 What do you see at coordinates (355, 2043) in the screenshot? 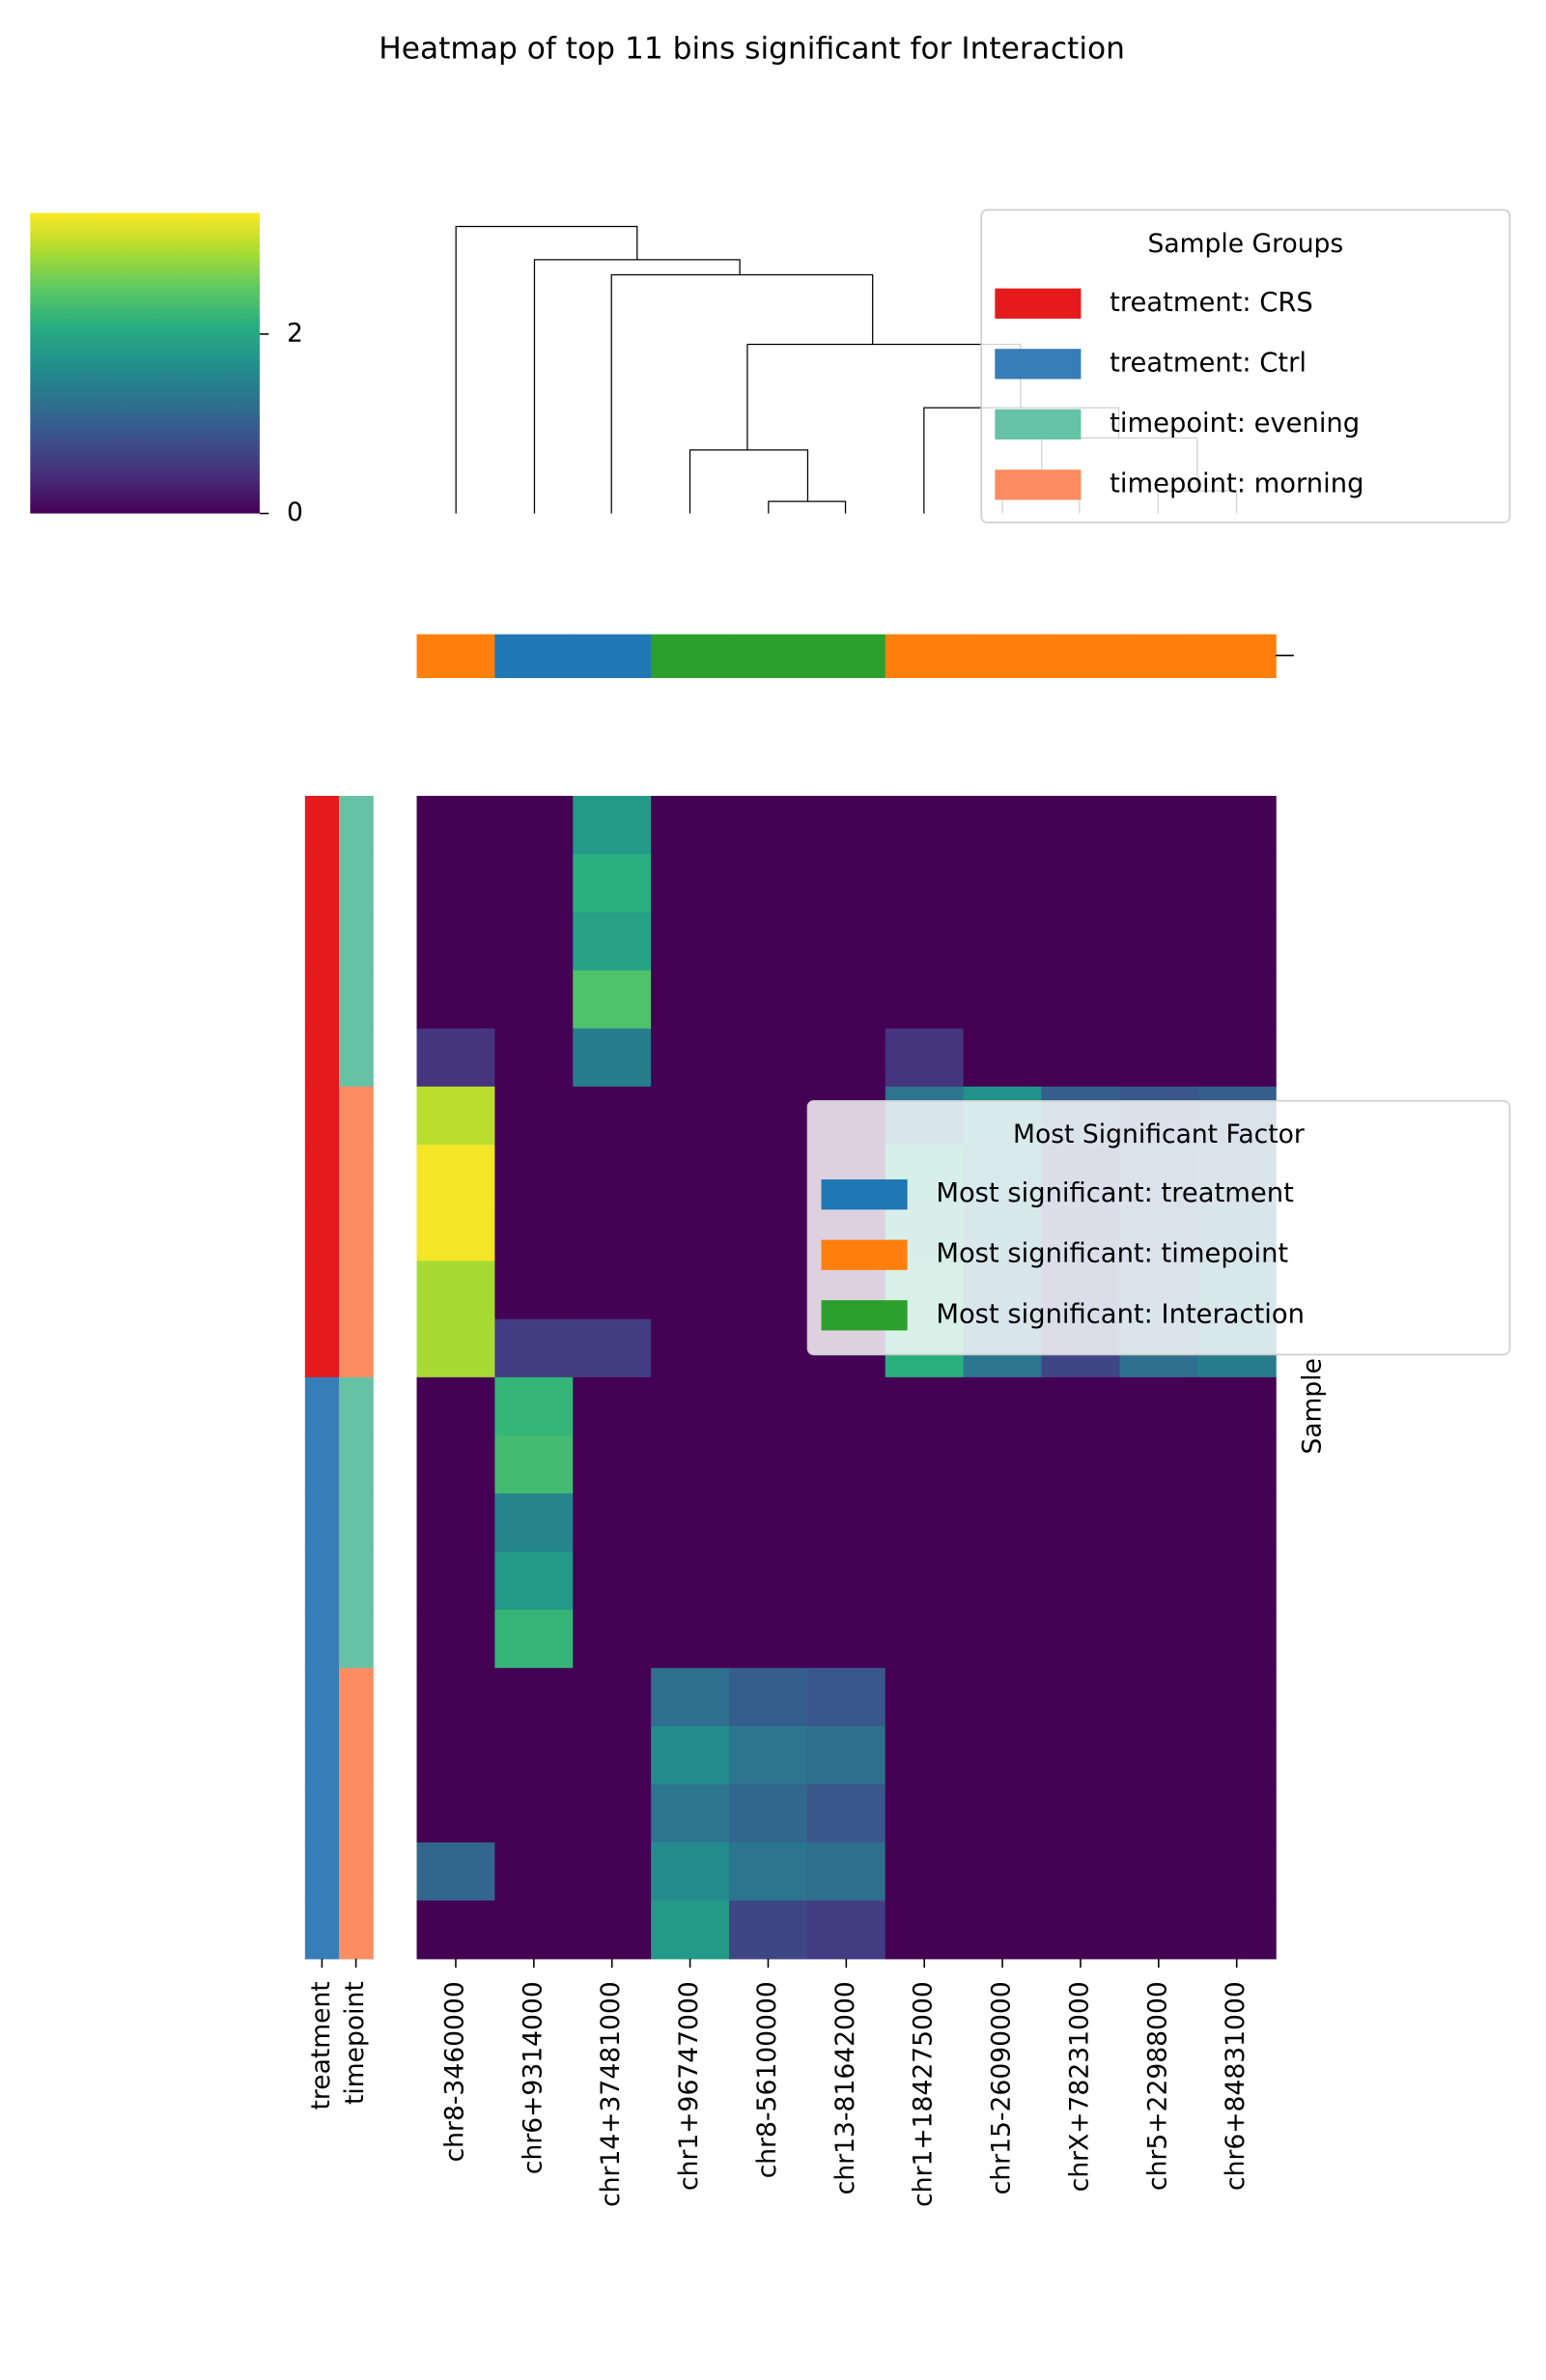
I see `row-annotation-label: timepoint` at bounding box center [355, 2043].